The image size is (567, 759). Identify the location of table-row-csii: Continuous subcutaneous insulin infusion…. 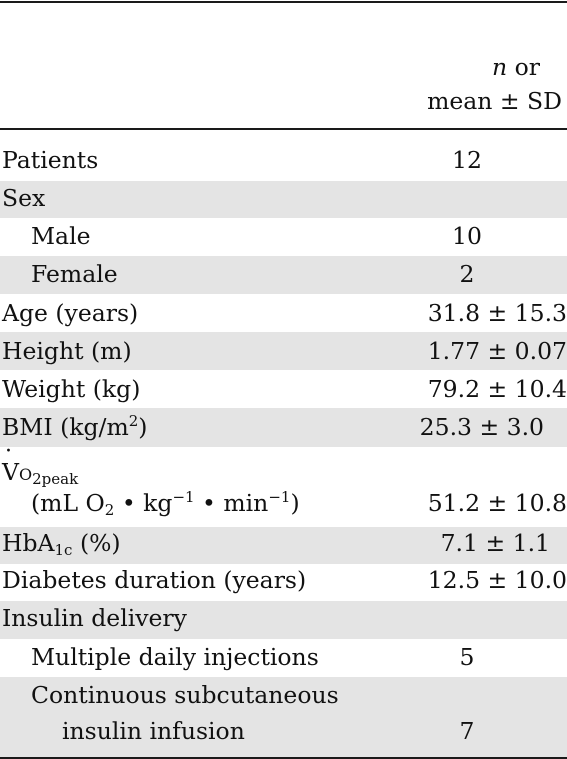
(283, 717).